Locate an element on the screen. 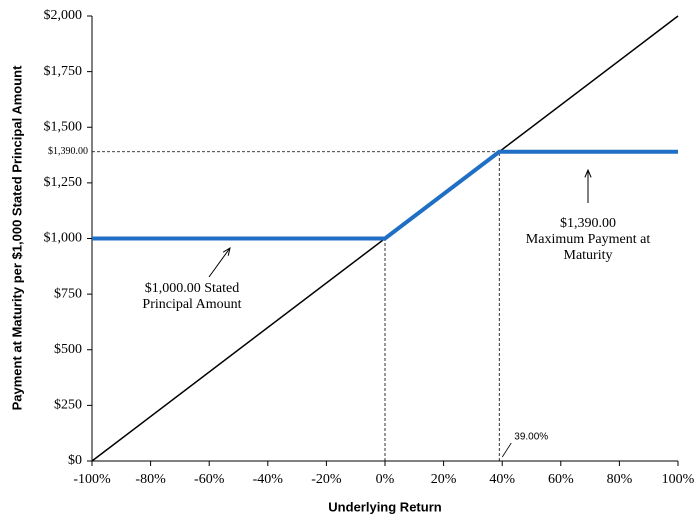  annotation: $1,390.00 is located at coordinates (588, 223).